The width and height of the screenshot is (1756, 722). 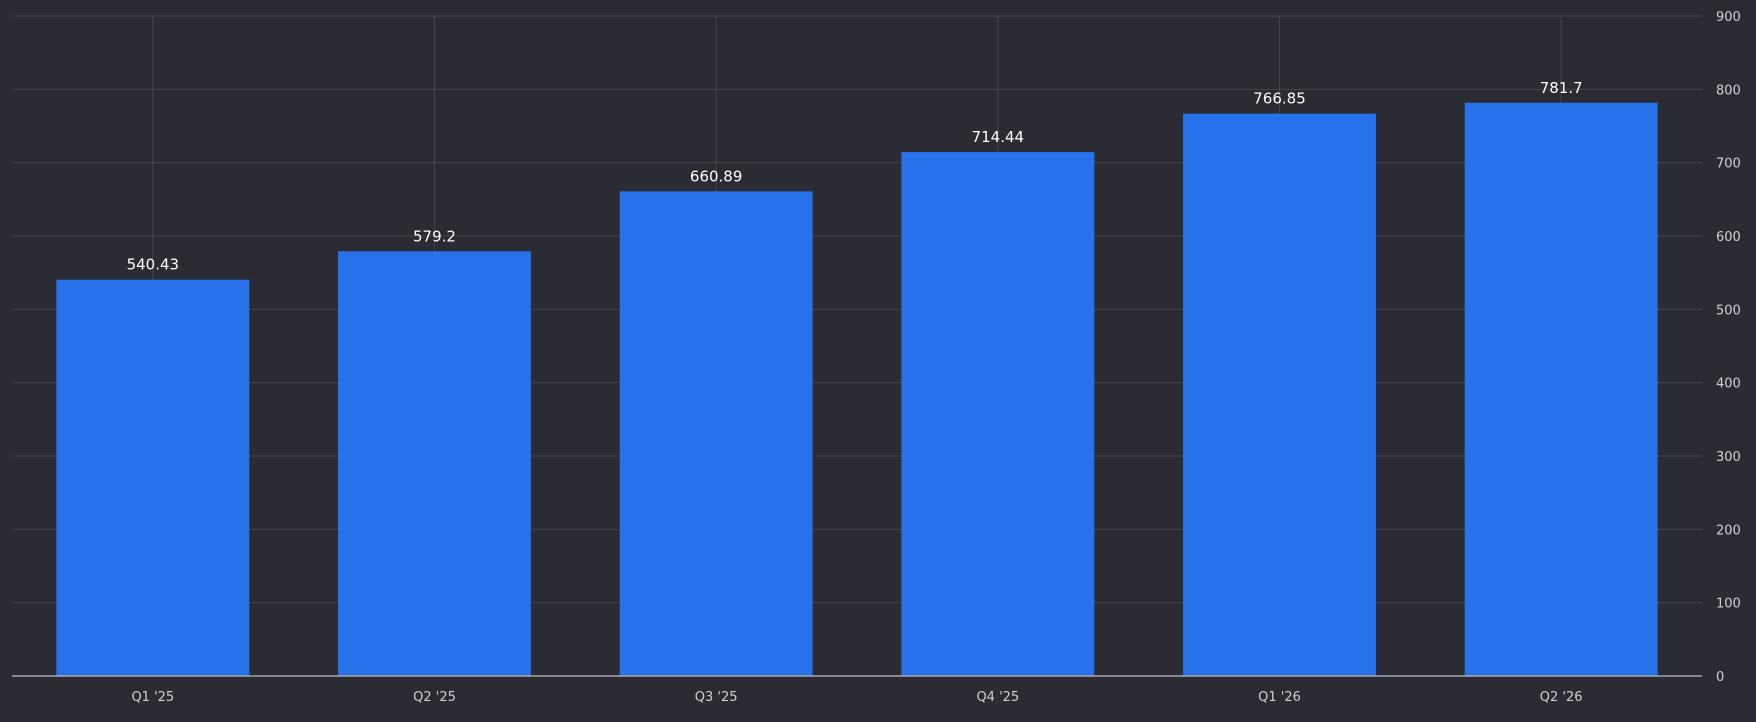 What do you see at coordinates (1728, 457) in the screenshot?
I see `y-tick-label: 300` at bounding box center [1728, 457].